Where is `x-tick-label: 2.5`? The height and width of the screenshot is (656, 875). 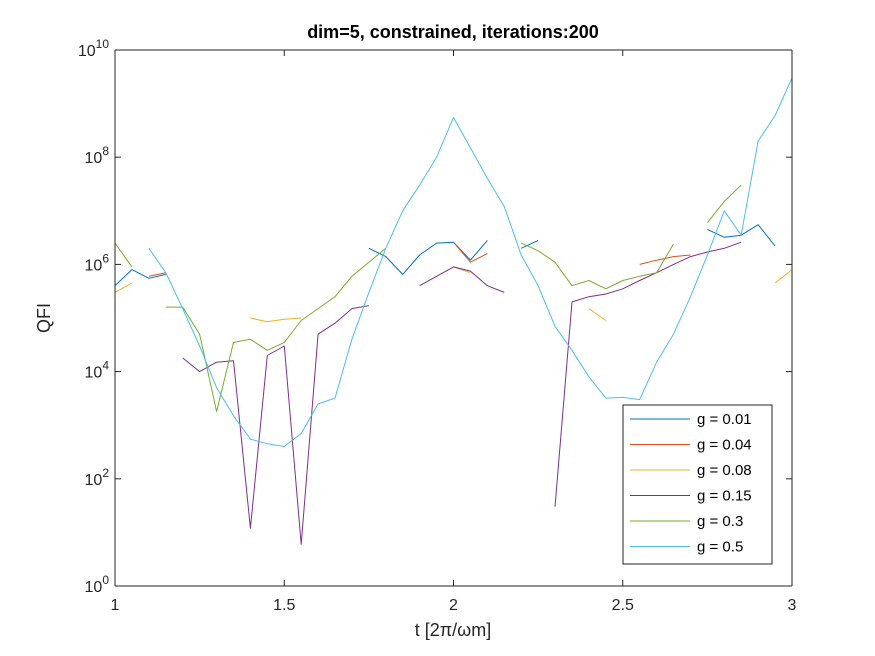
x-tick-label: 2.5 is located at coordinates (623, 605).